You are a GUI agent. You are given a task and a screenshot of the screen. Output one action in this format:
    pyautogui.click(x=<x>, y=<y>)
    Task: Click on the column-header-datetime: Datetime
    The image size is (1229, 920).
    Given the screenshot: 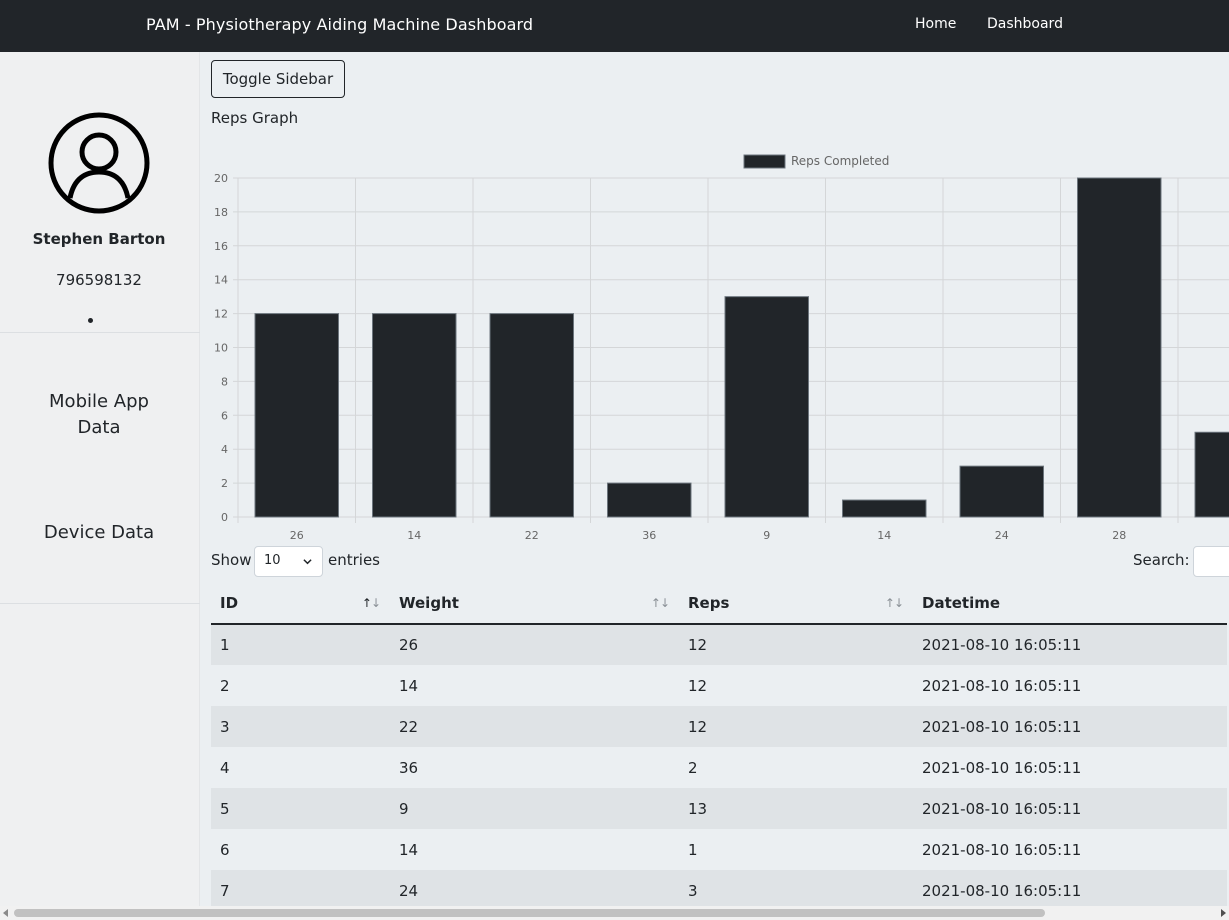 What is the action you would take?
    pyautogui.click(x=1070, y=603)
    